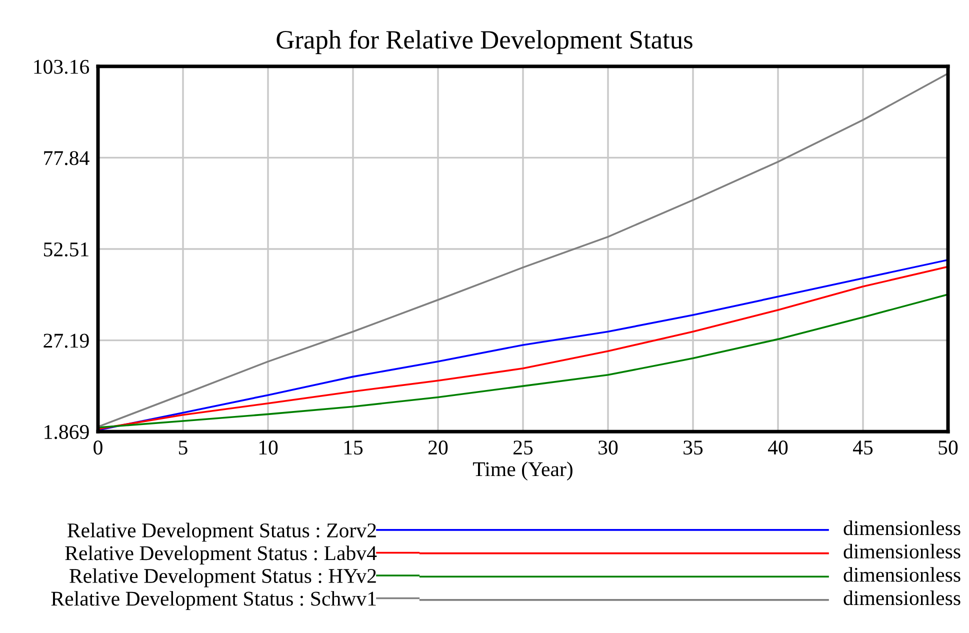 Image resolution: width=969 pixels, height=633 pixels. I want to click on x-tick-label: 0, so click(98, 447).